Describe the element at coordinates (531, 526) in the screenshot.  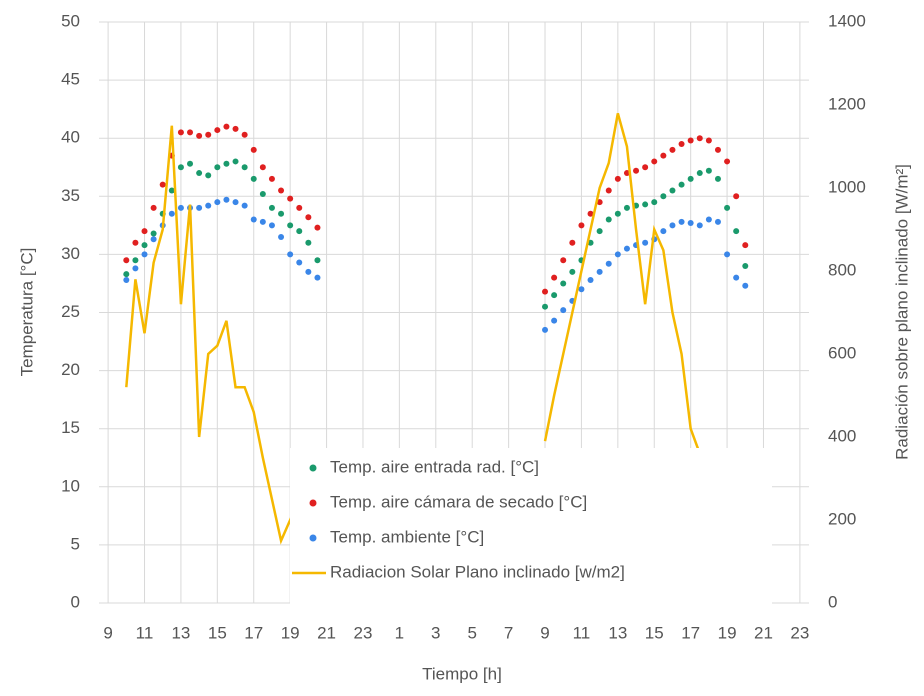
I see `legend-box` at that location.